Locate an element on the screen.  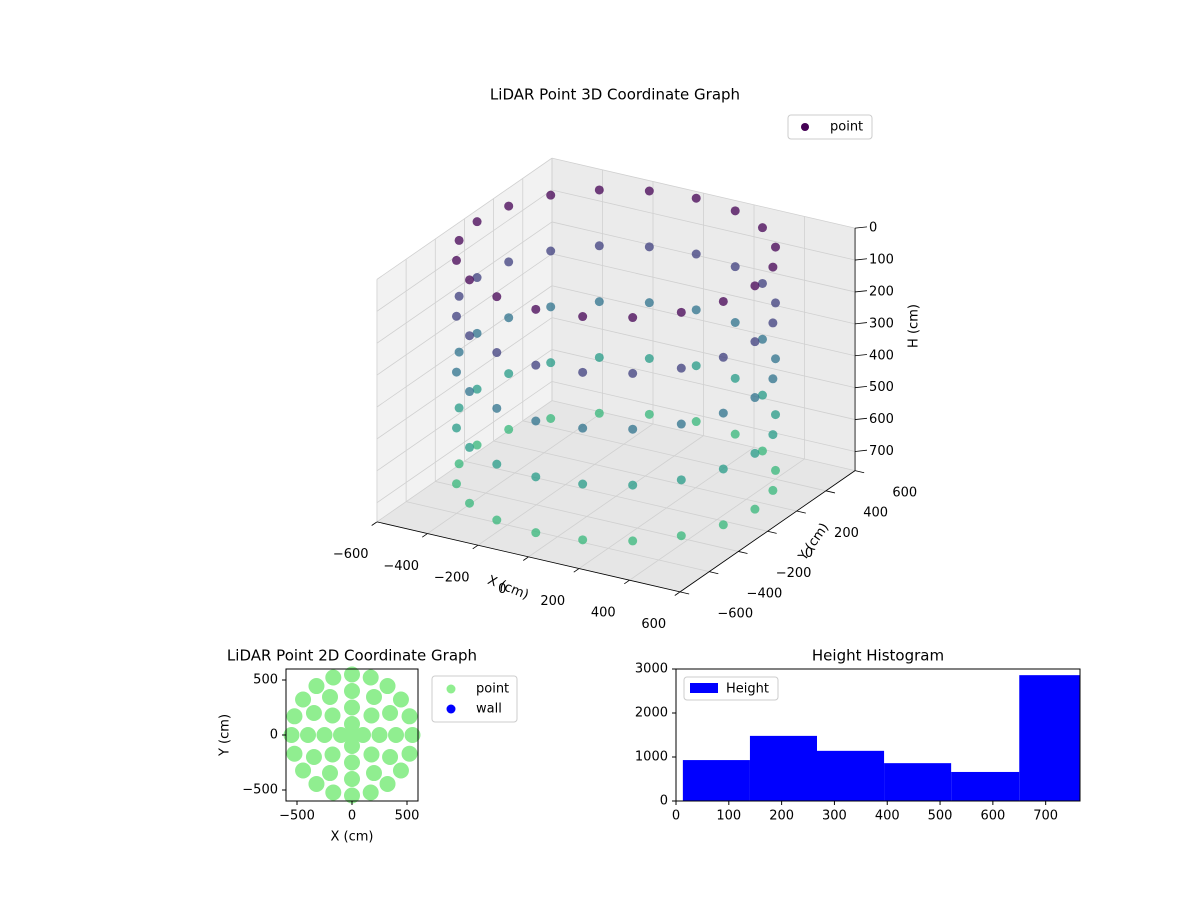
legend-frame is located at coordinates (731, 688).